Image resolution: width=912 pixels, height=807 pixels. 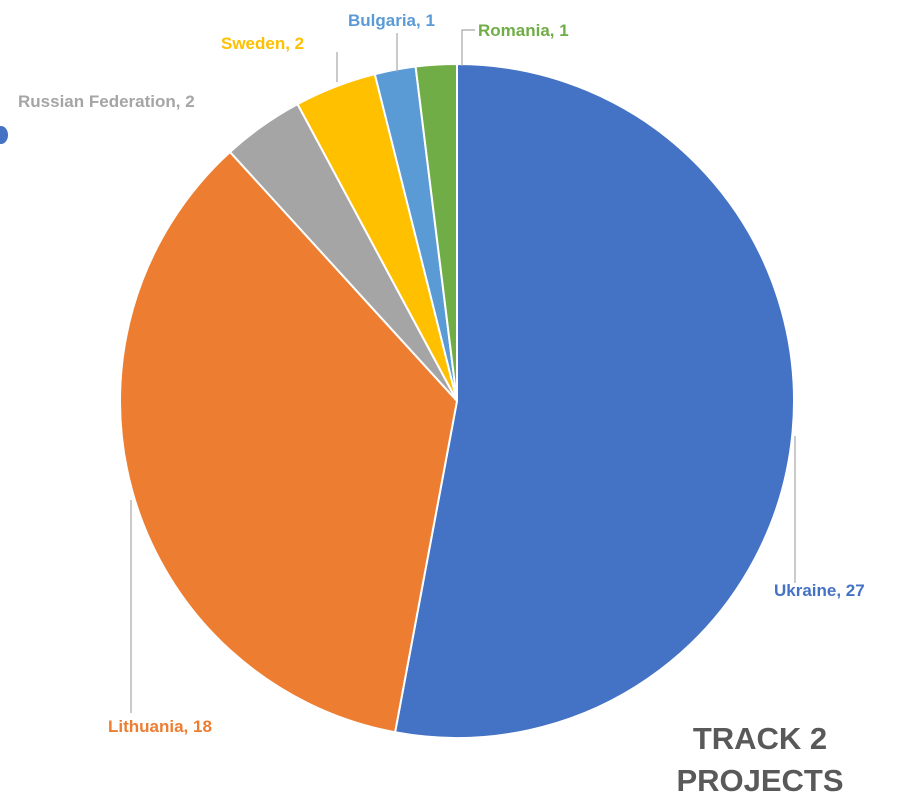 What do you see at coordinates (106, 101) in the screenshot?
I see `data-label-russian-federation: Russian Federation, 2` at bounding box center [106, 101].